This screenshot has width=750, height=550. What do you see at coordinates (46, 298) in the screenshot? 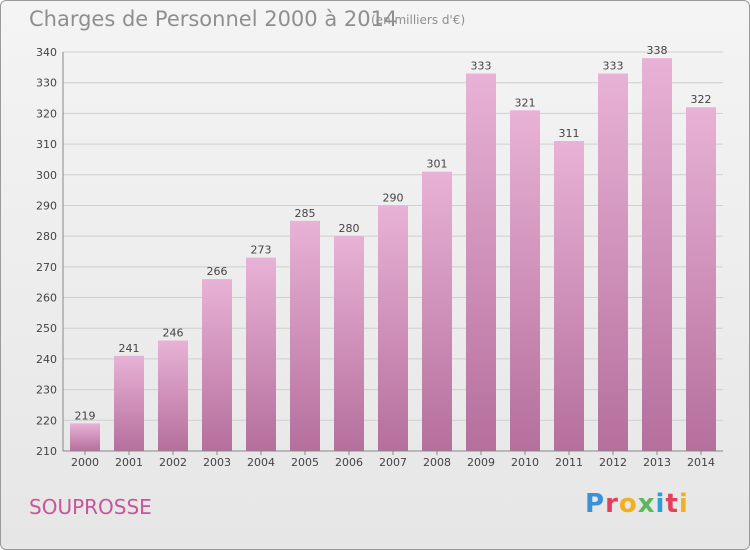
I see `y-tick-label: 260` at bounding box center [46, 298].